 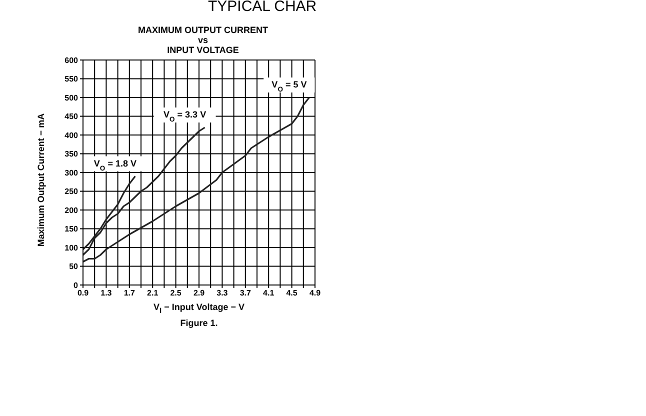 I want to click on x-tick-label: 1.7, so click(x=130, y=293).